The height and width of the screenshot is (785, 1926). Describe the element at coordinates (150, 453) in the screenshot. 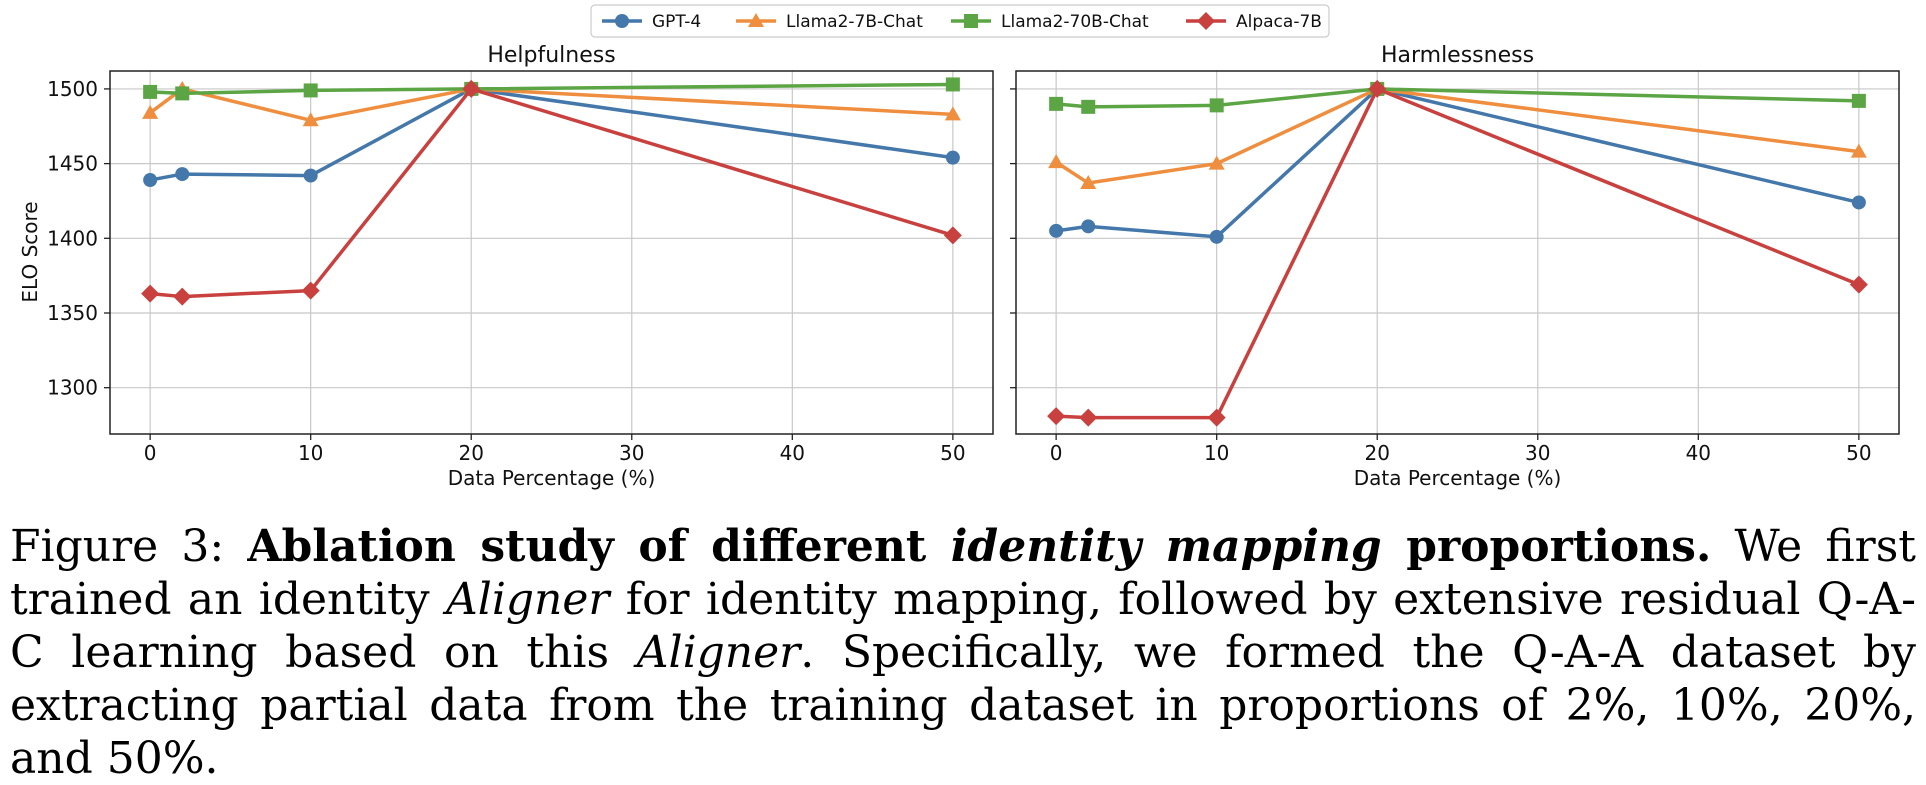

I see `helpfulness-xtick-label-0: 0` at that location.